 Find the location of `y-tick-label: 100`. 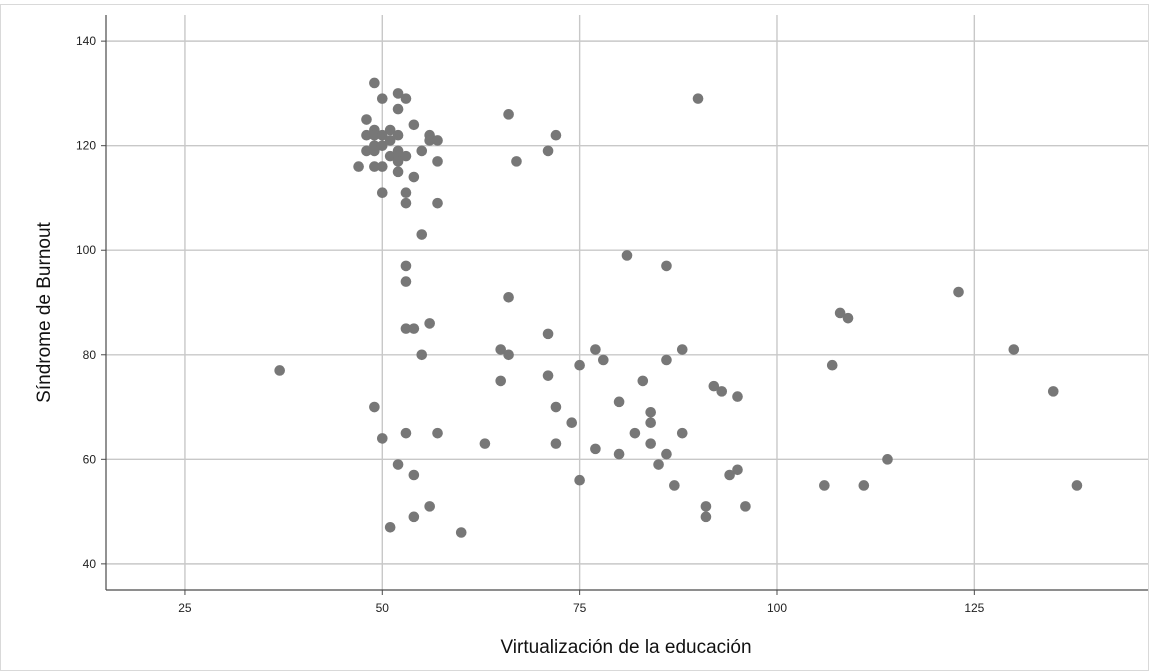

y-tick-label: 100 is located at coordinates (86, 250).